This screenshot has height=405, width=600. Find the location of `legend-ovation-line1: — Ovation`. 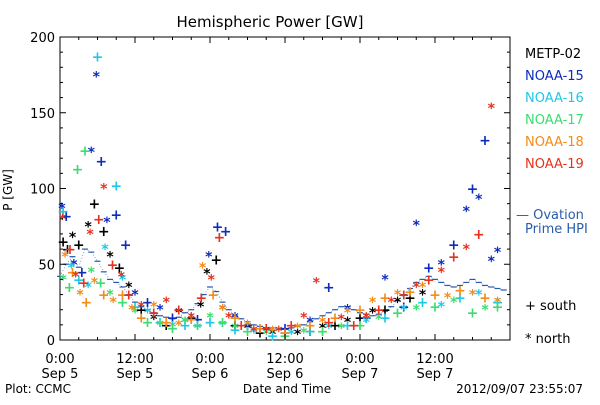

legend-ovation-line1: — Ovation is located at coordinates (550, 215).